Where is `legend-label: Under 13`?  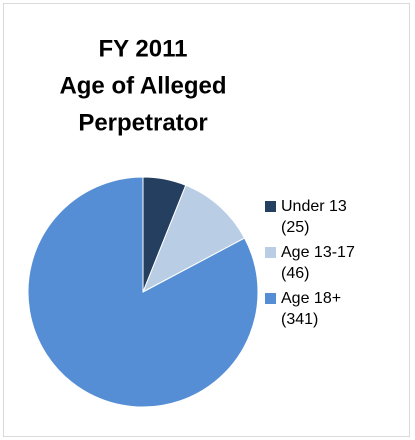 legend-label: Under 13 is located at coordinates (314, 206).